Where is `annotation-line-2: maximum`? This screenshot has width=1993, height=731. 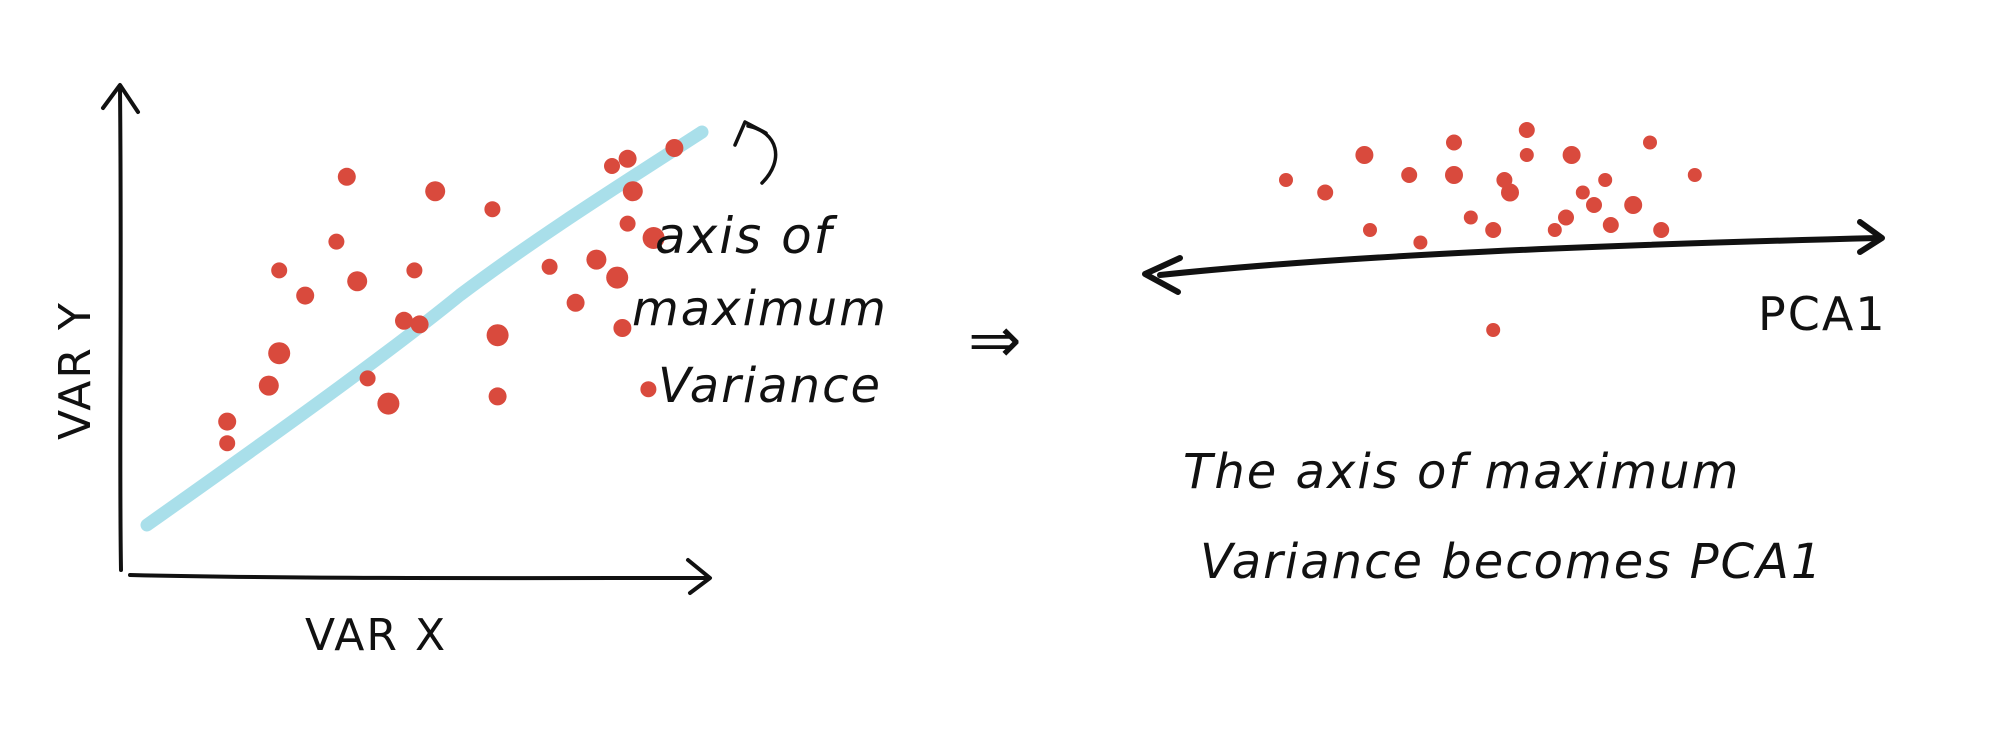 annotation-line-2: maximum is located at coordinates (760, 309).